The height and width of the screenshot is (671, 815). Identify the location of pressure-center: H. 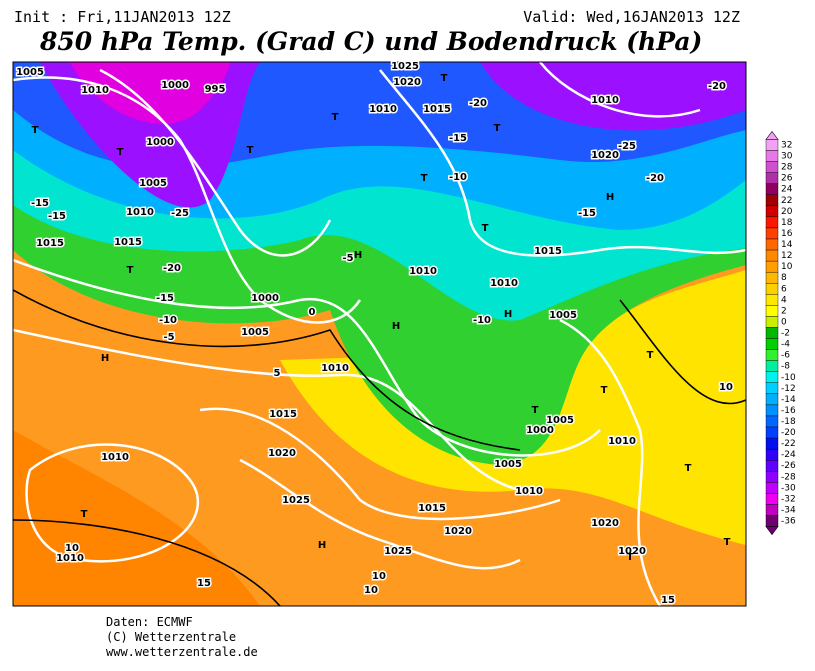
(396, 326).